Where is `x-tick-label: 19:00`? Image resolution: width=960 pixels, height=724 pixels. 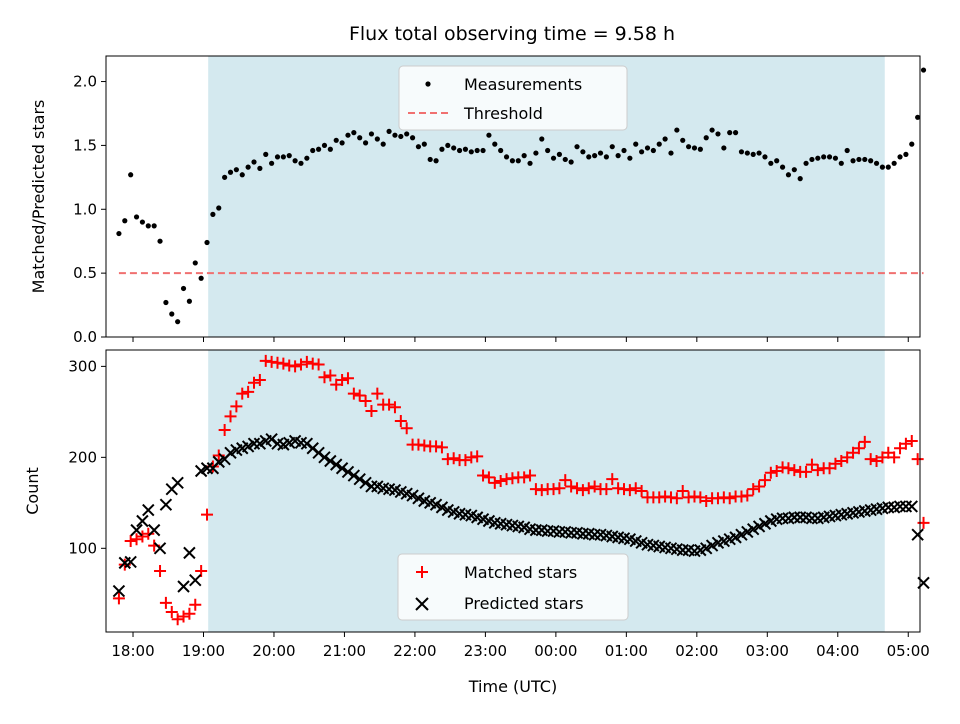 x-tick-label: 19:00 is located at coordinates (203, 651).